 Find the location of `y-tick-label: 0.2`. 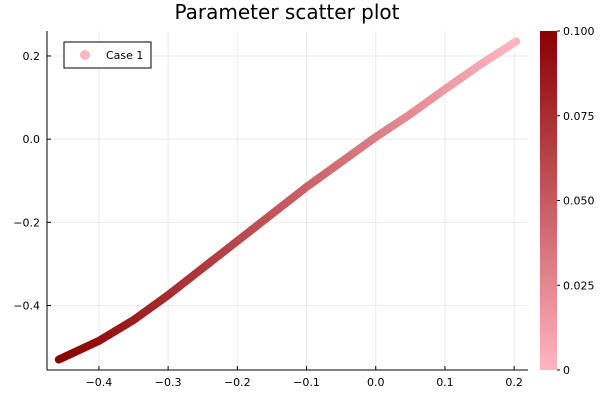

y-tick-label: 0.2 is located at coordinates (32, 56).